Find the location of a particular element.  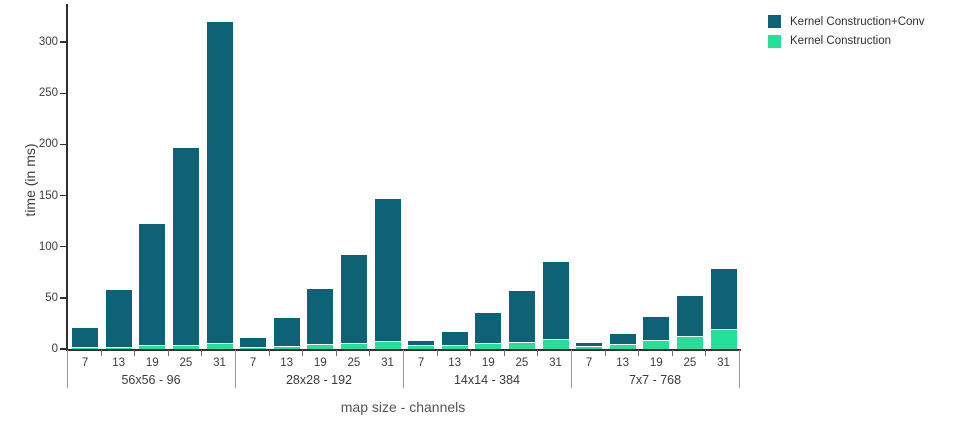

y-tick-label: 50 is located at coordinates (51, 297).